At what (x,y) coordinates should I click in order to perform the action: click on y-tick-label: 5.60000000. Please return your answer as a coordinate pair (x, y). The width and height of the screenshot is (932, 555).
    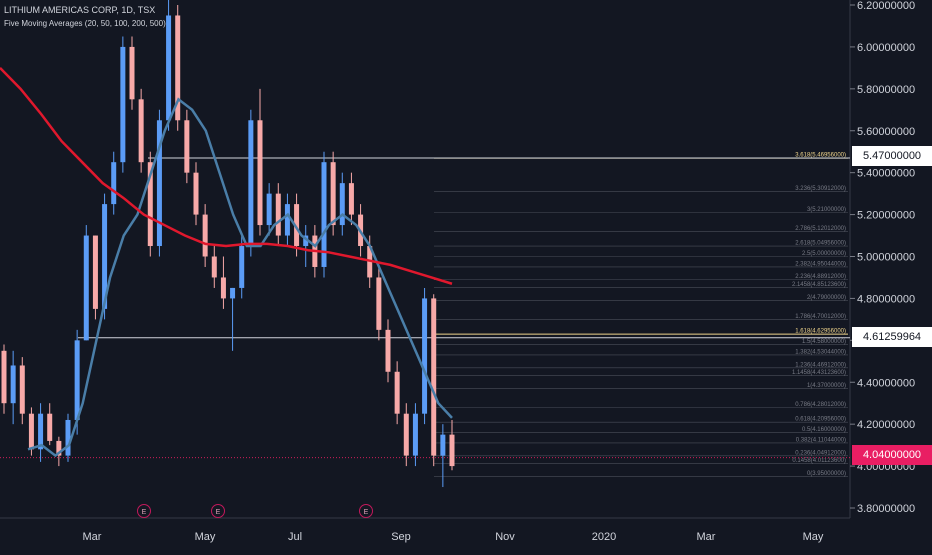
    Looking at the image, I should click on (886, 132).